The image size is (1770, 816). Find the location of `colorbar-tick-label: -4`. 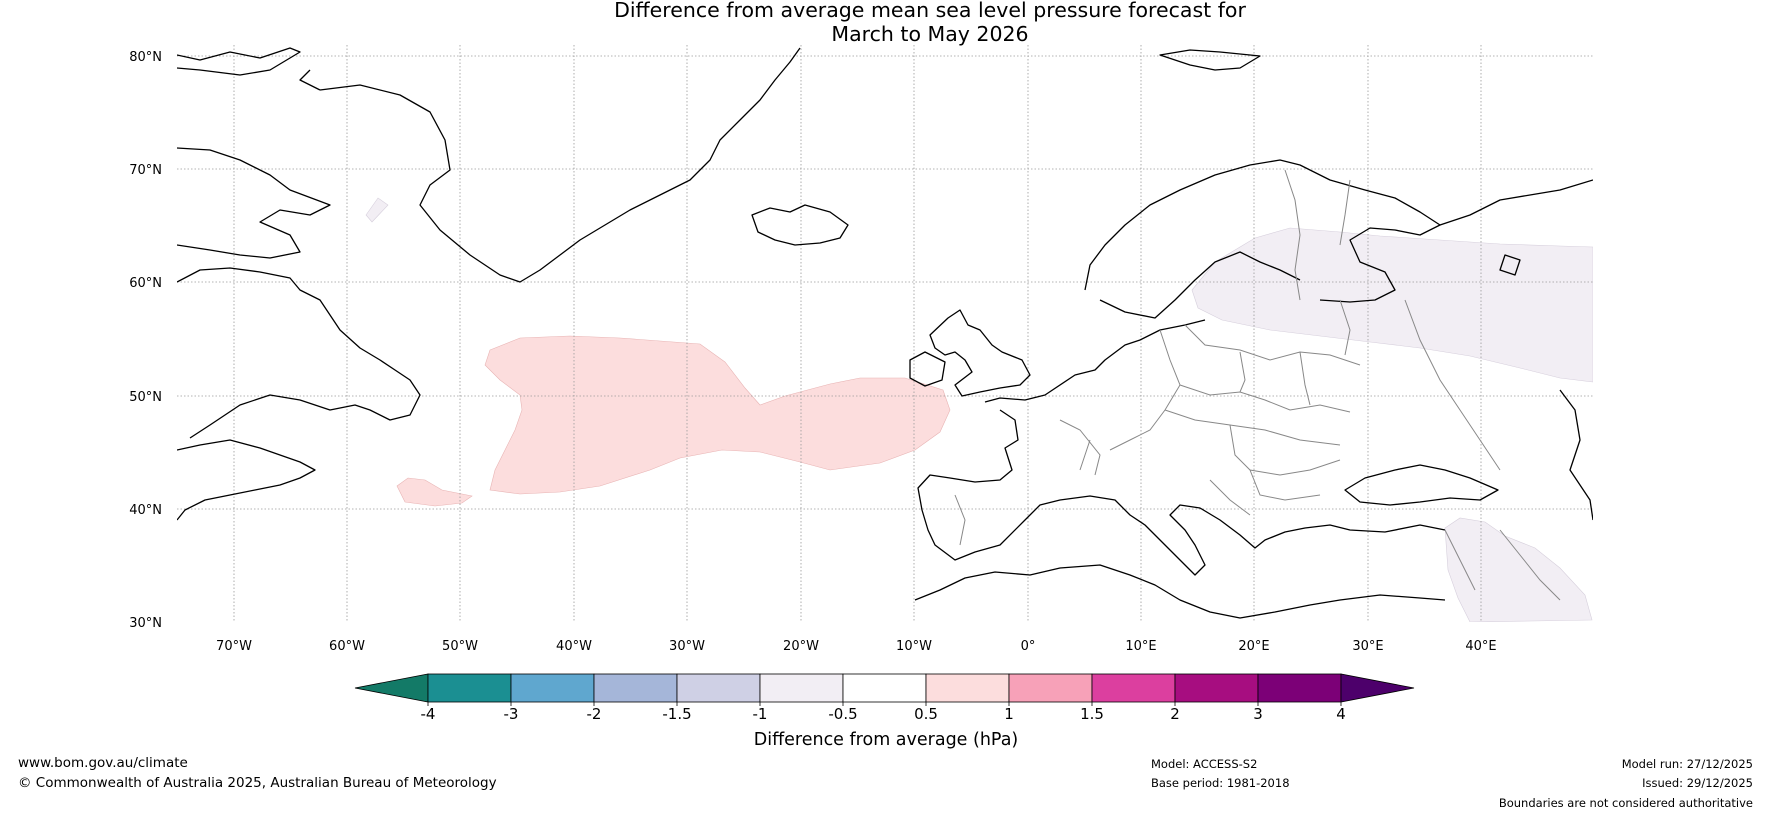

colorbar-tick-label: -4 is located at coordinates (428, 714).